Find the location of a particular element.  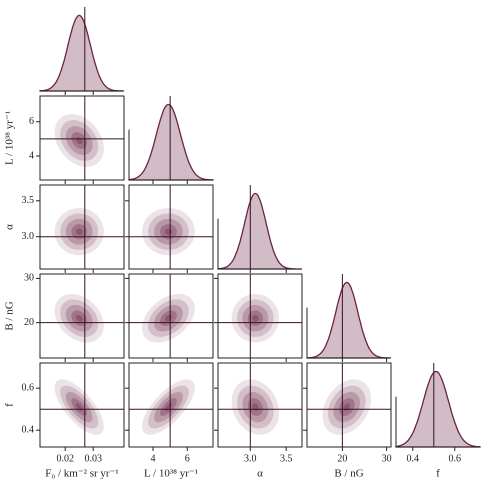

panel: 0.4 0.6 f is located at coordinates (438, 421).